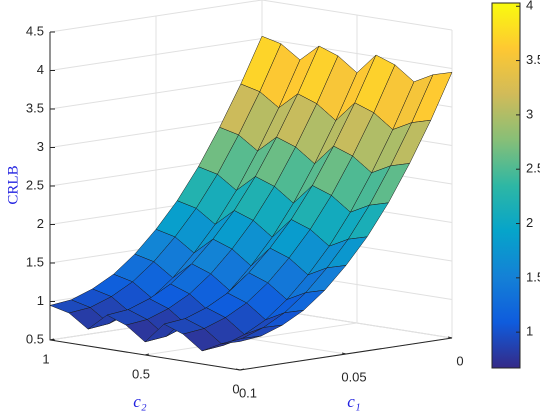 The height and width of the screenshot is (414, 540). What do you see at coordinates (533, 168) in the screenshot?
I see `colorbar-tick-label: 2.5` at bounding box center [533, 168].